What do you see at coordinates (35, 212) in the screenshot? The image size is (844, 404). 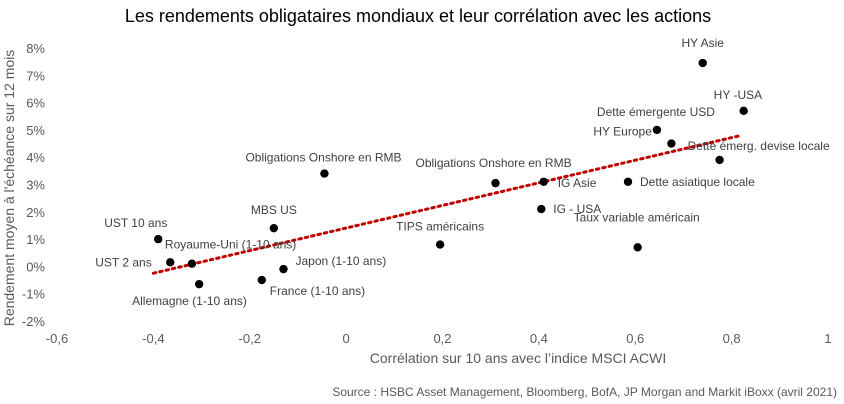 I see `y-tick-label: 2%` at bounding box center [35, 212].